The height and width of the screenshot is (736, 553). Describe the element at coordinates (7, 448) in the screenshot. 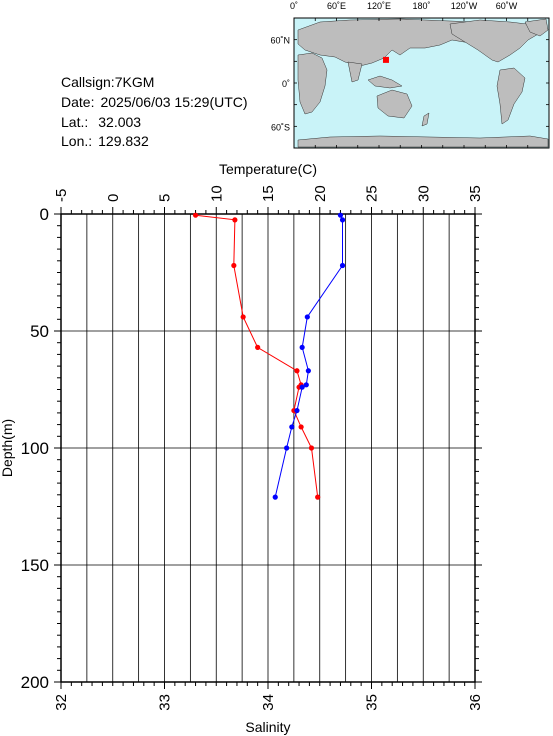

I see `depth-axis-label: Depth(m)` at that location.